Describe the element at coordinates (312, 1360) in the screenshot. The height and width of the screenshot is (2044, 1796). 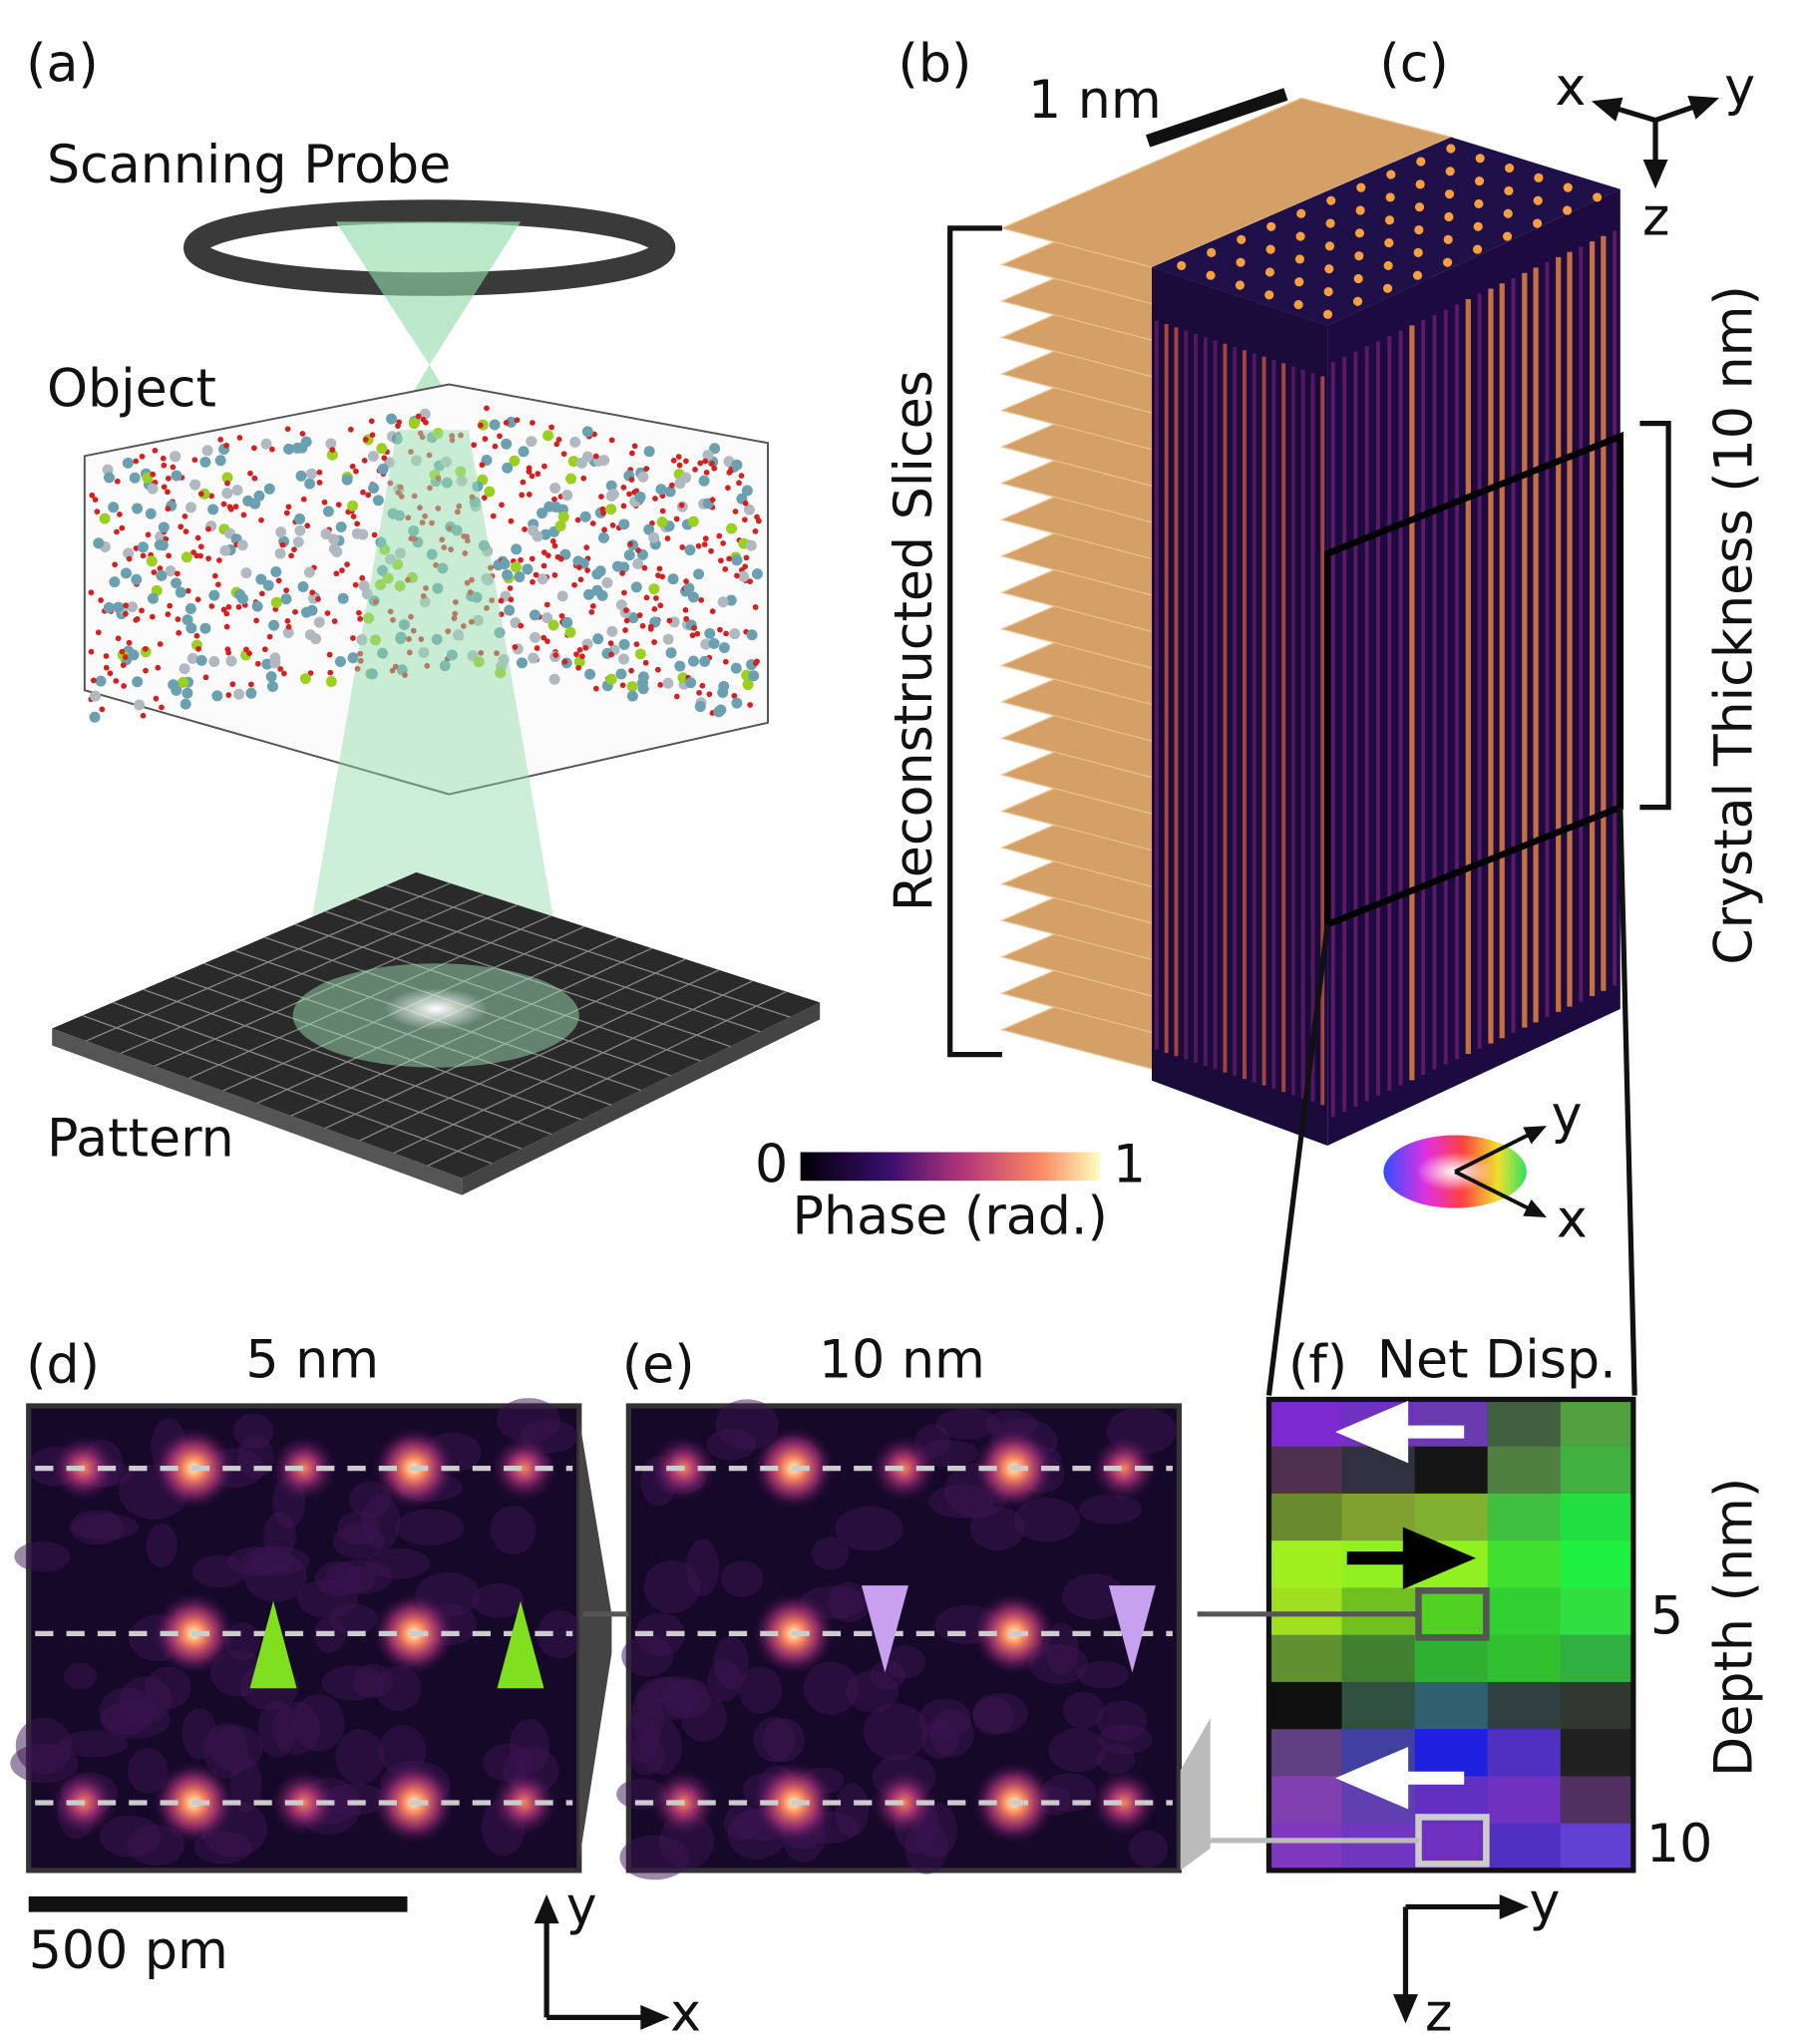
I see `image-title: 5 nm` at that location.